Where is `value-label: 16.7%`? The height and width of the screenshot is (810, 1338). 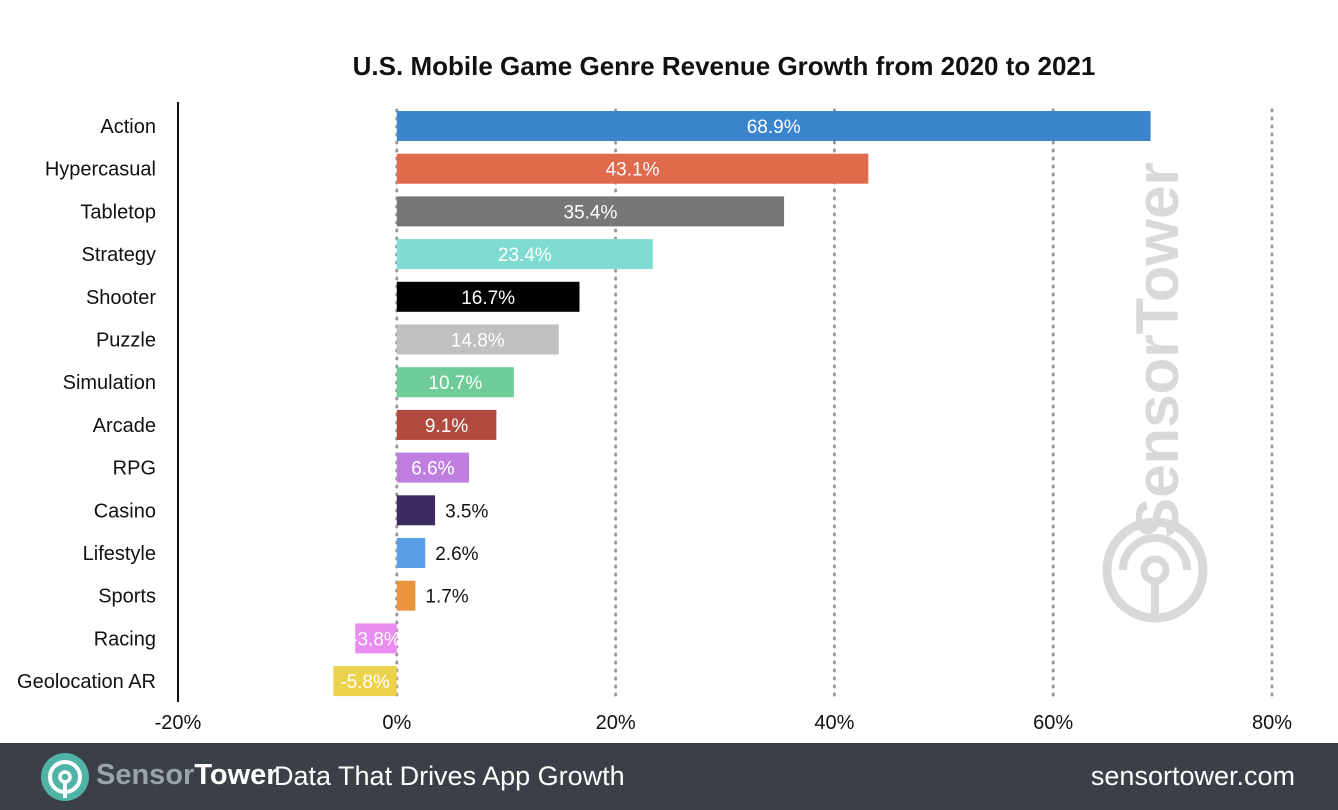 value-label: 16.7% is located at coordinates (488, 298).